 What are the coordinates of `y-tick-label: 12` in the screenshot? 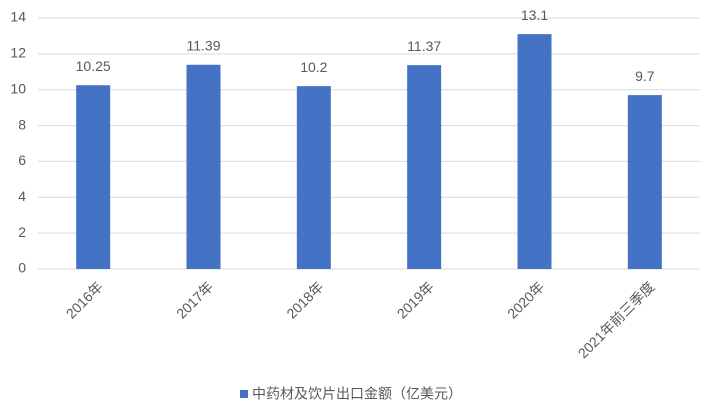 It's located at (18, 53).